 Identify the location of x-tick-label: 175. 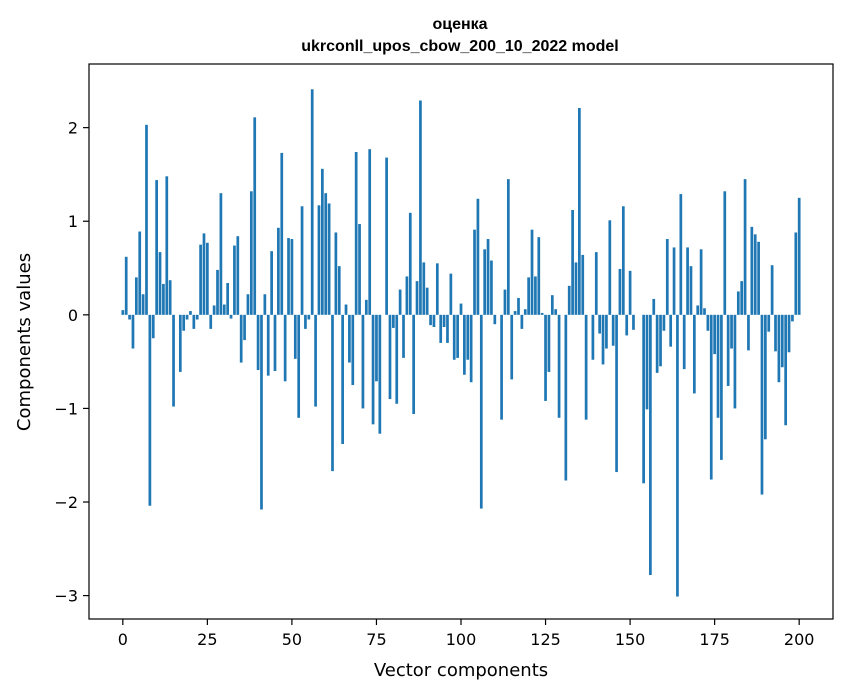
(714, 639).